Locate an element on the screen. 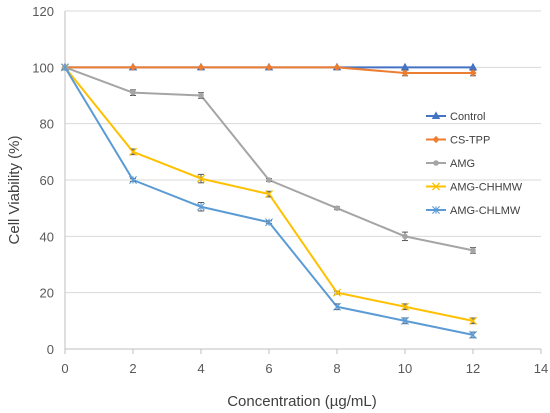 The image size is (550, 413). legend-label: AMG is located at coordinates (462, 164).